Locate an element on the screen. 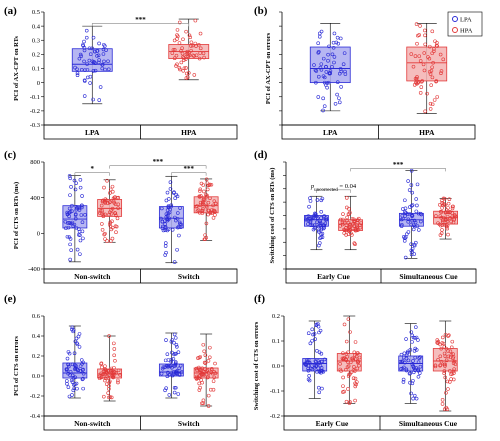 The height and width of the screenshot is (441, 500). category-label: Non-switch is located at coordinates (92, 423).